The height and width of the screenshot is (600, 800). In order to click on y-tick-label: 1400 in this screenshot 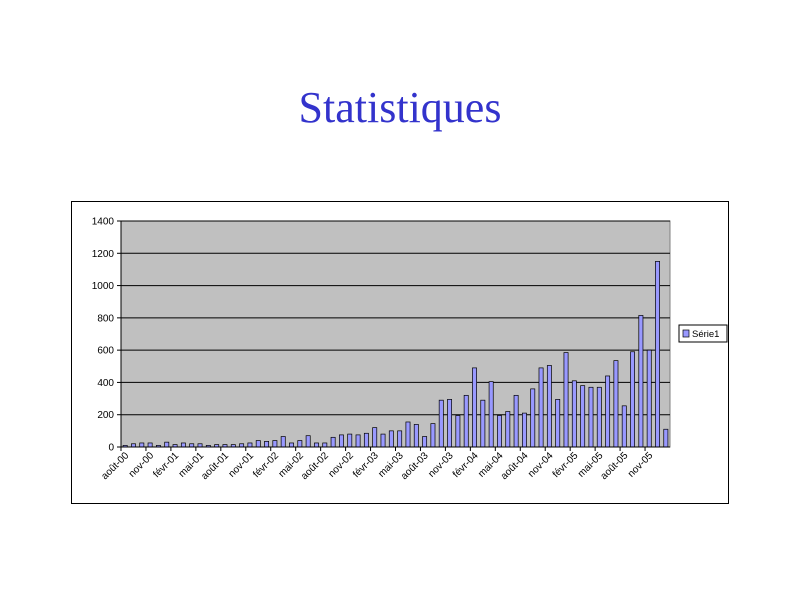, I will do `click(103, 222)`.